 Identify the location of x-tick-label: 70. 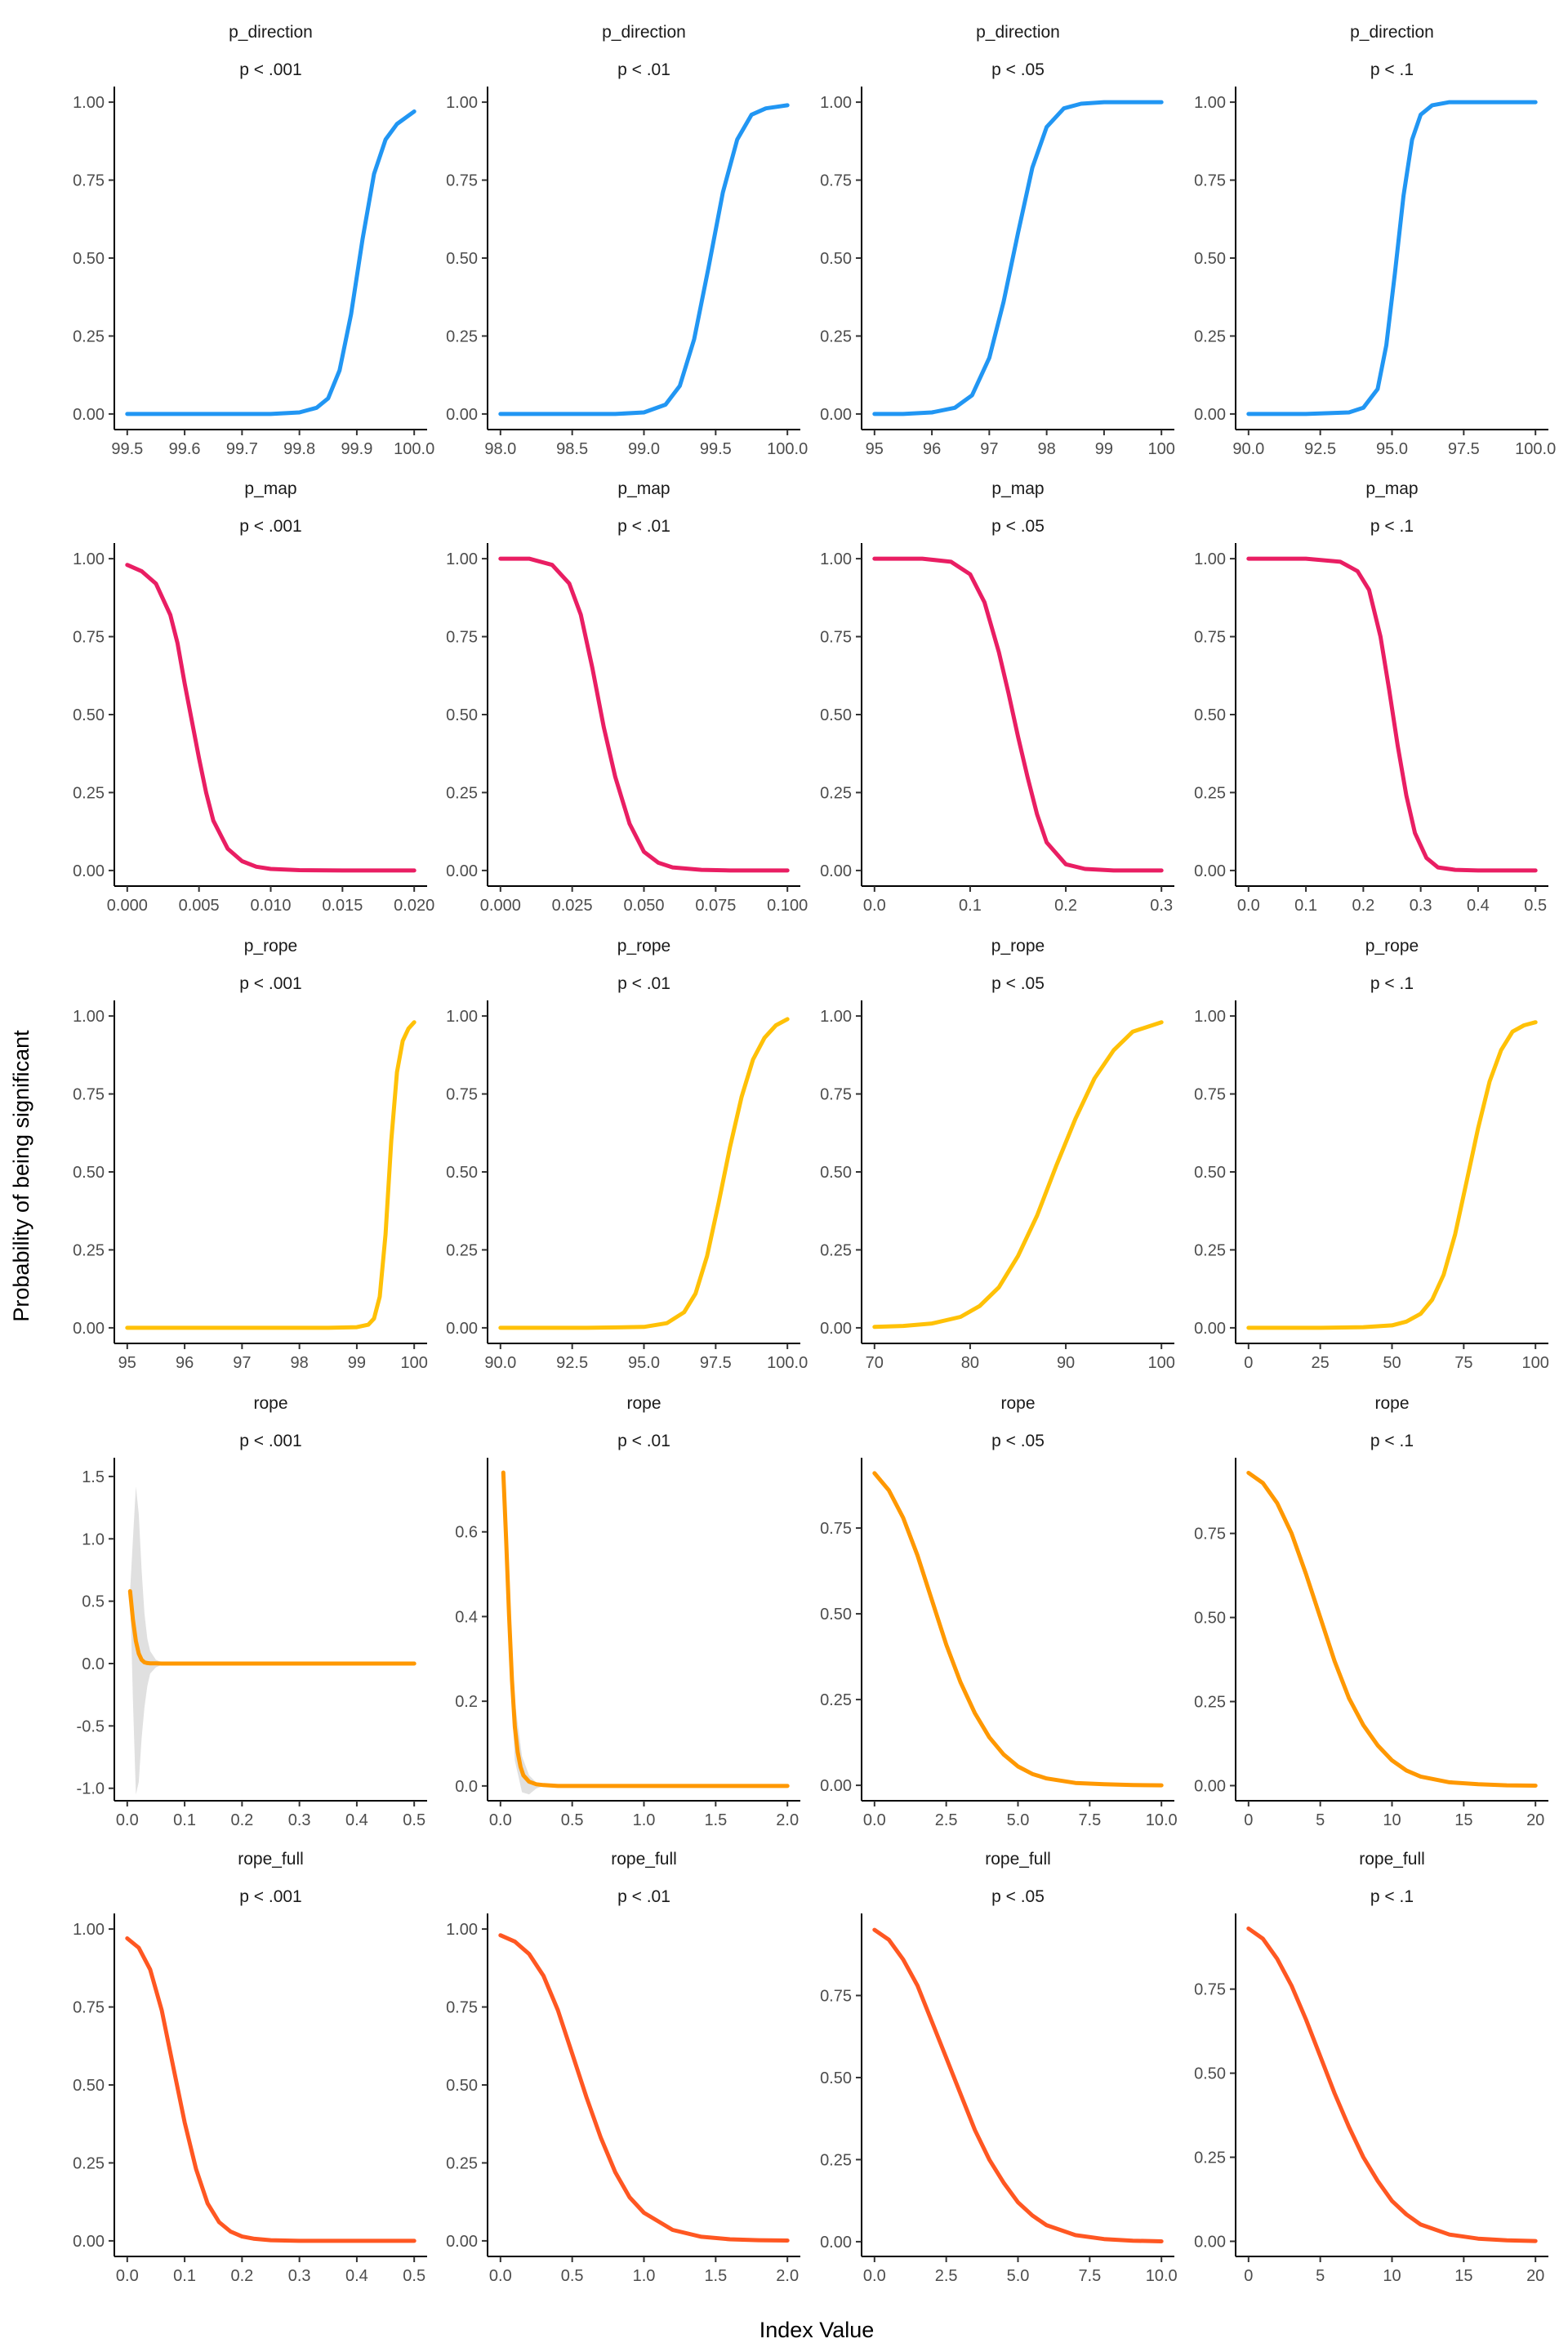
(875, 1363).